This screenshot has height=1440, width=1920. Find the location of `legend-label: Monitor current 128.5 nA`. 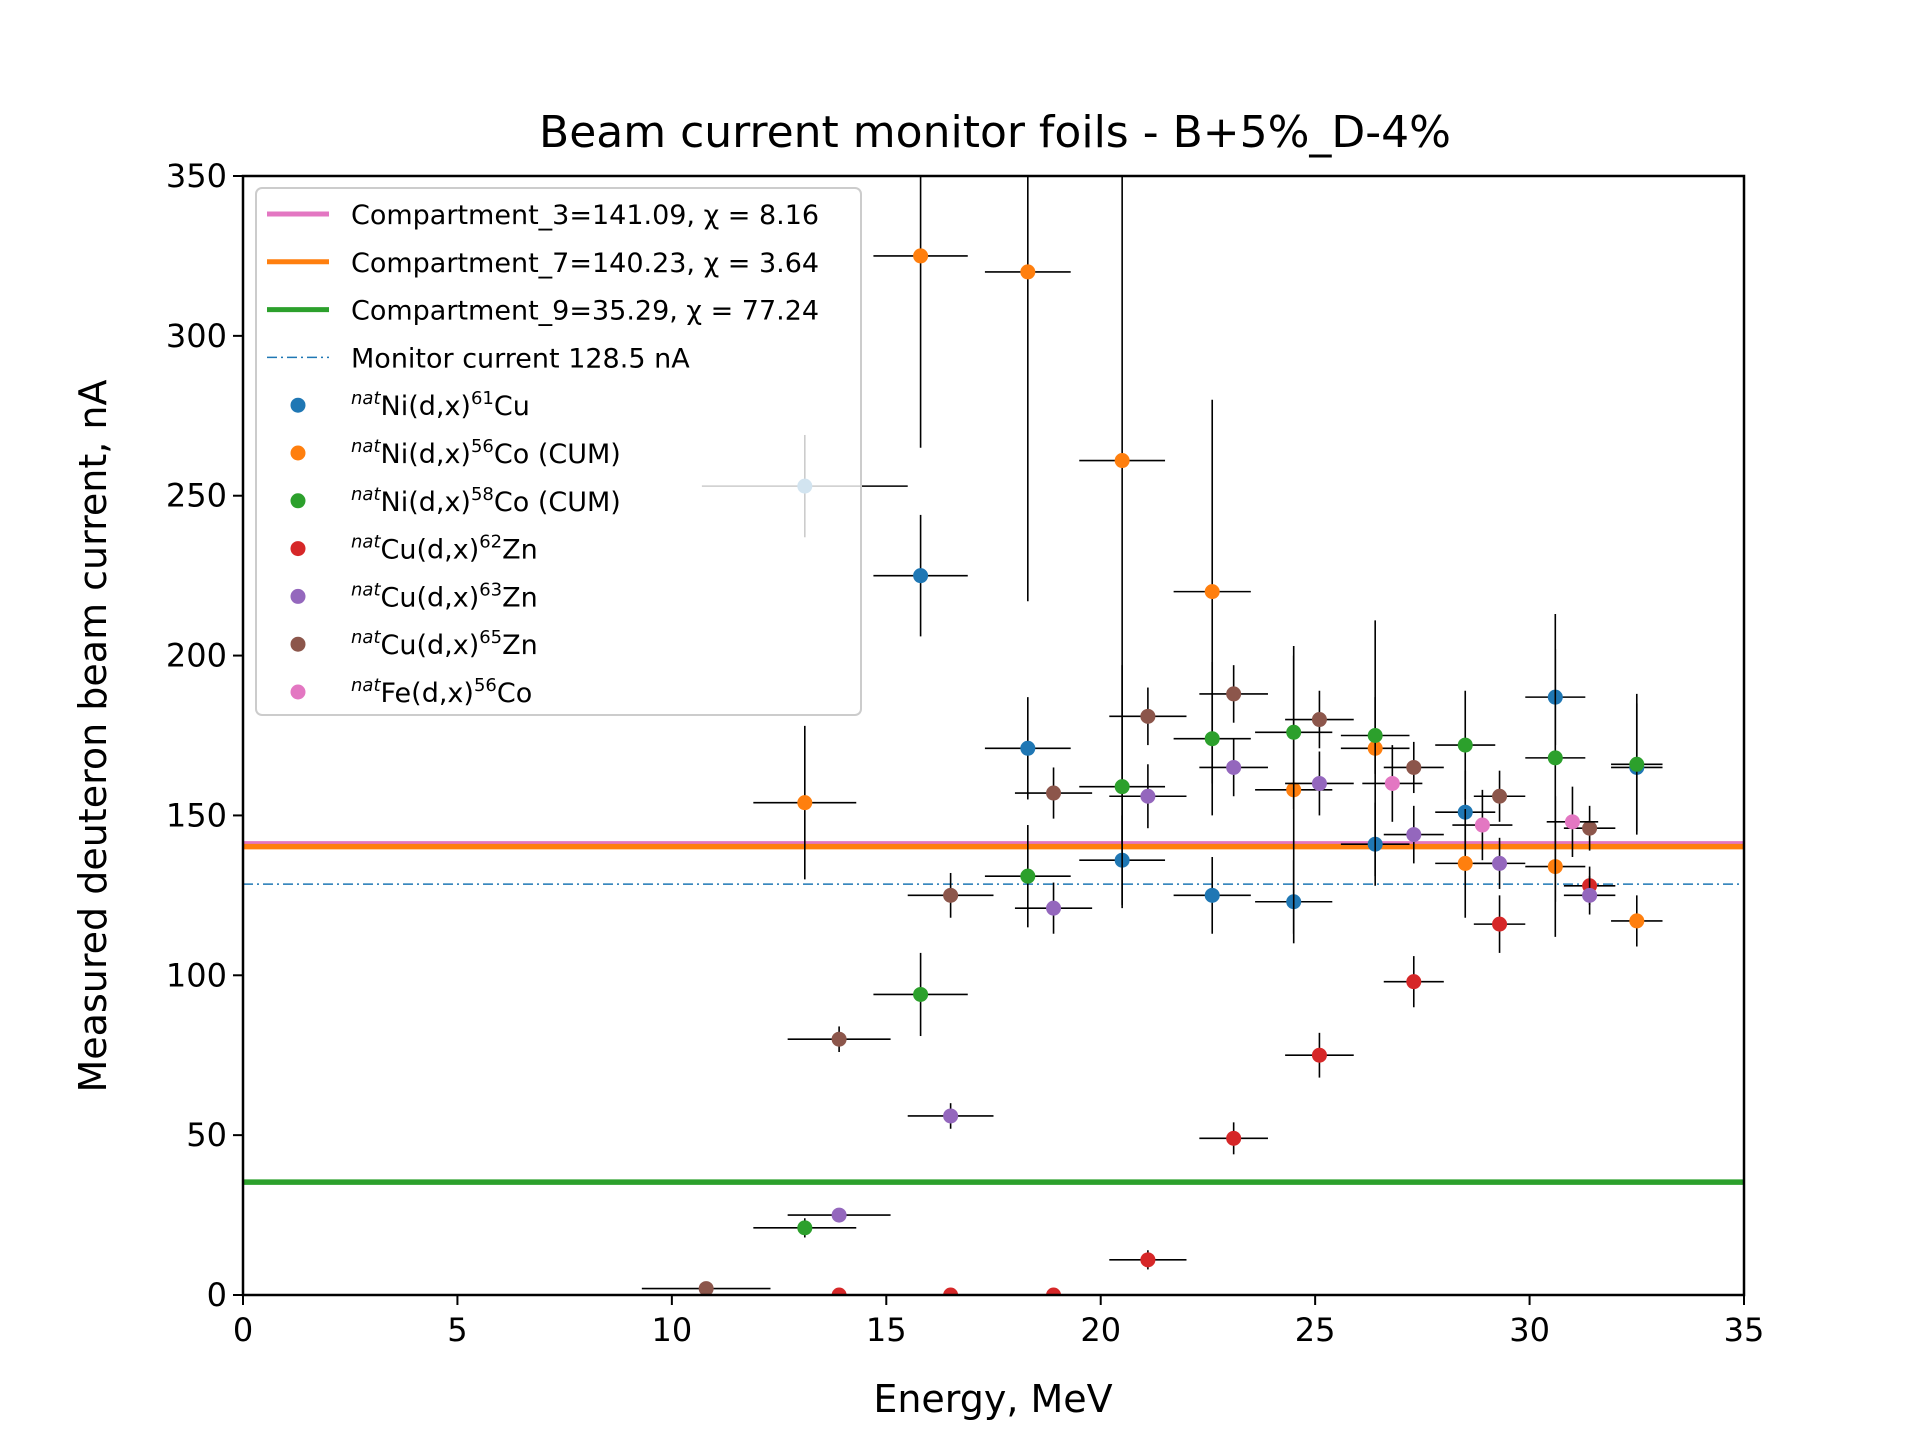

legend-label: Monitor current 128.5 nA is located at coordinates (520, 358).